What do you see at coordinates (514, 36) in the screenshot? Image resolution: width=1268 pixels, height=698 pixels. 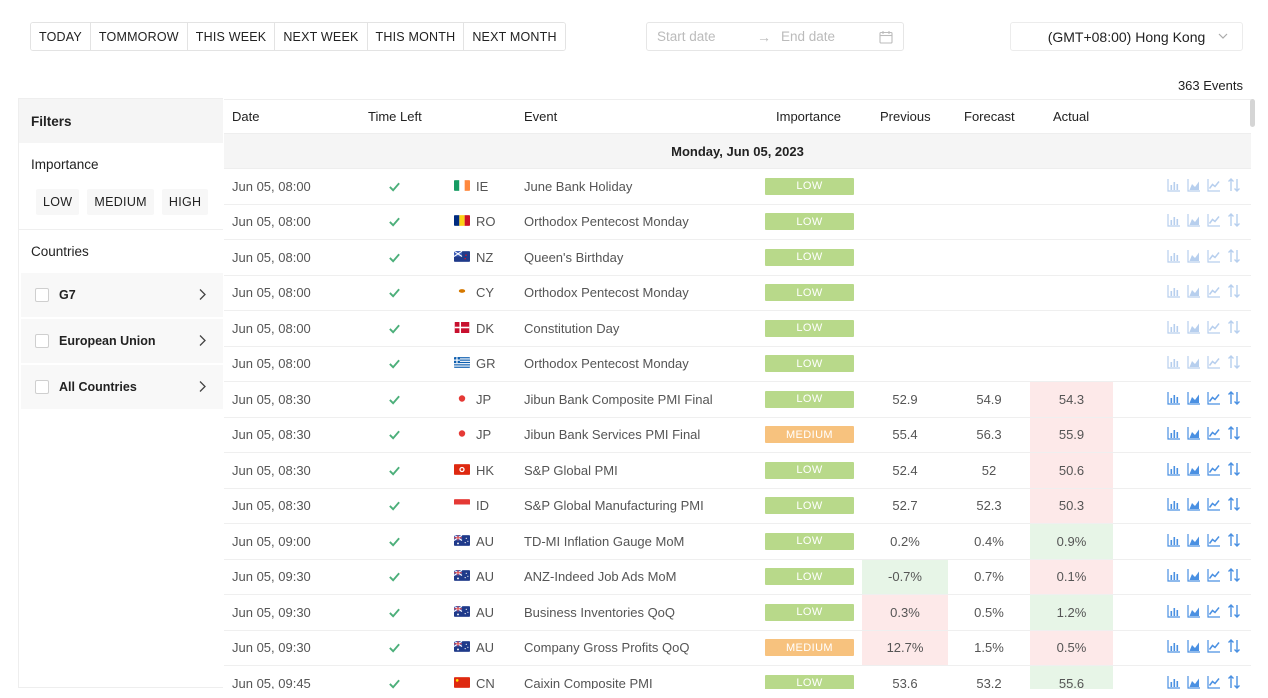 I see `next-month-button: NEXT MONTH` at bounding box center [514, 36].